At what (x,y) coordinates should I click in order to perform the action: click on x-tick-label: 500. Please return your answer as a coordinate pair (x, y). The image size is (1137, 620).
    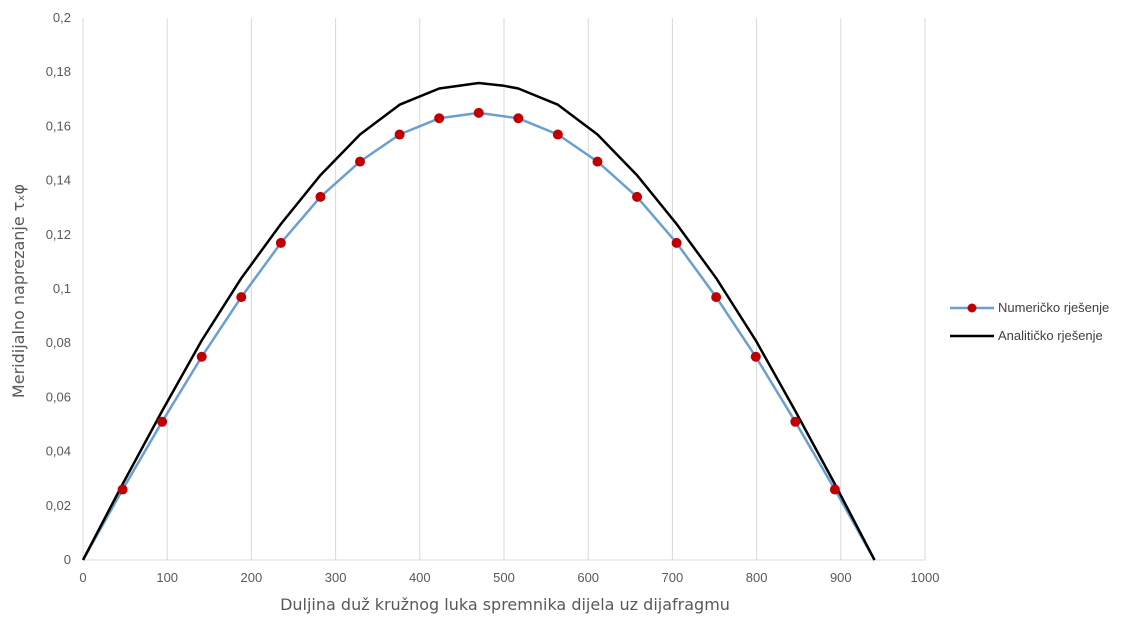
    Looking at the image, I should click on (504, 577).